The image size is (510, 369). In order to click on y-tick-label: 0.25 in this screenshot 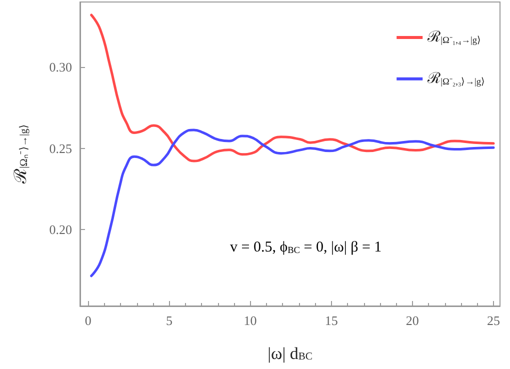, I will do `click(60, 148)`.